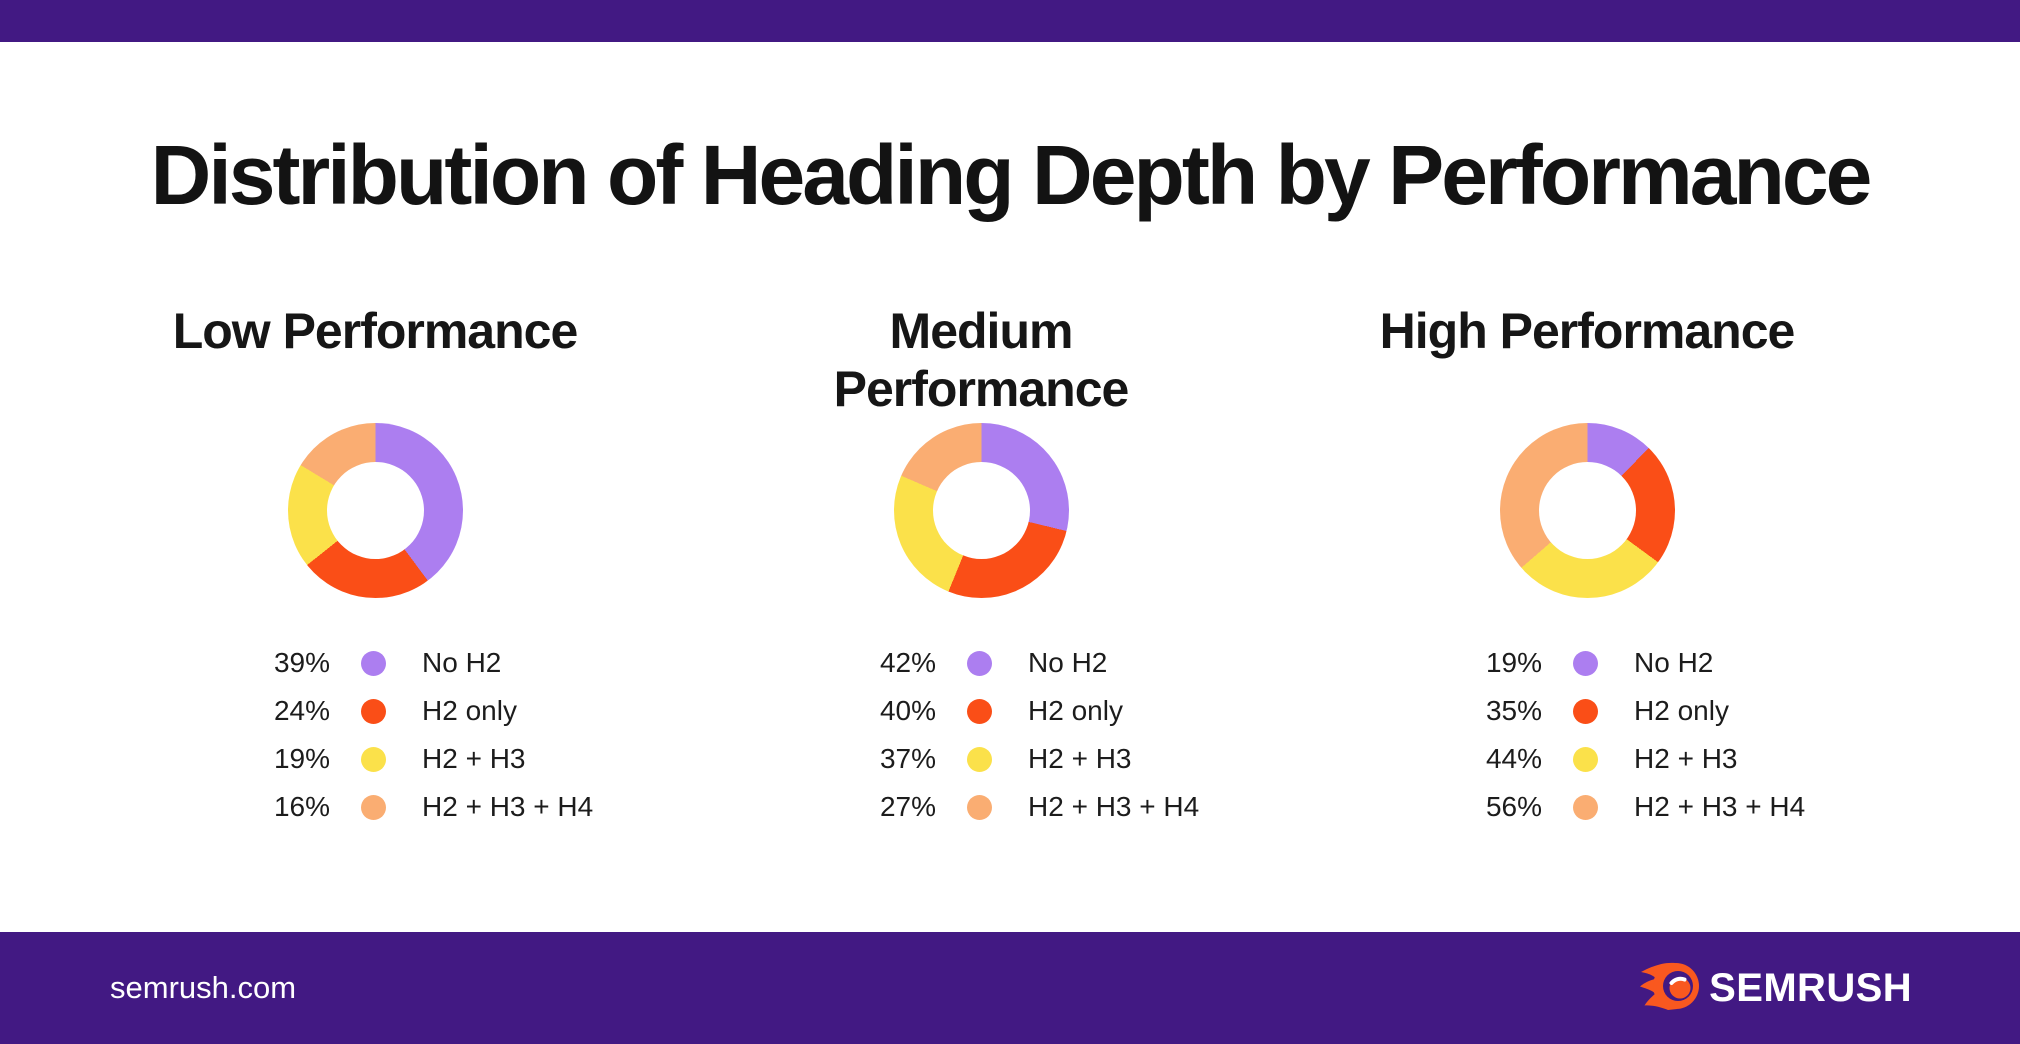  I want to click on legend-percent: 39%, so click(301, 662).